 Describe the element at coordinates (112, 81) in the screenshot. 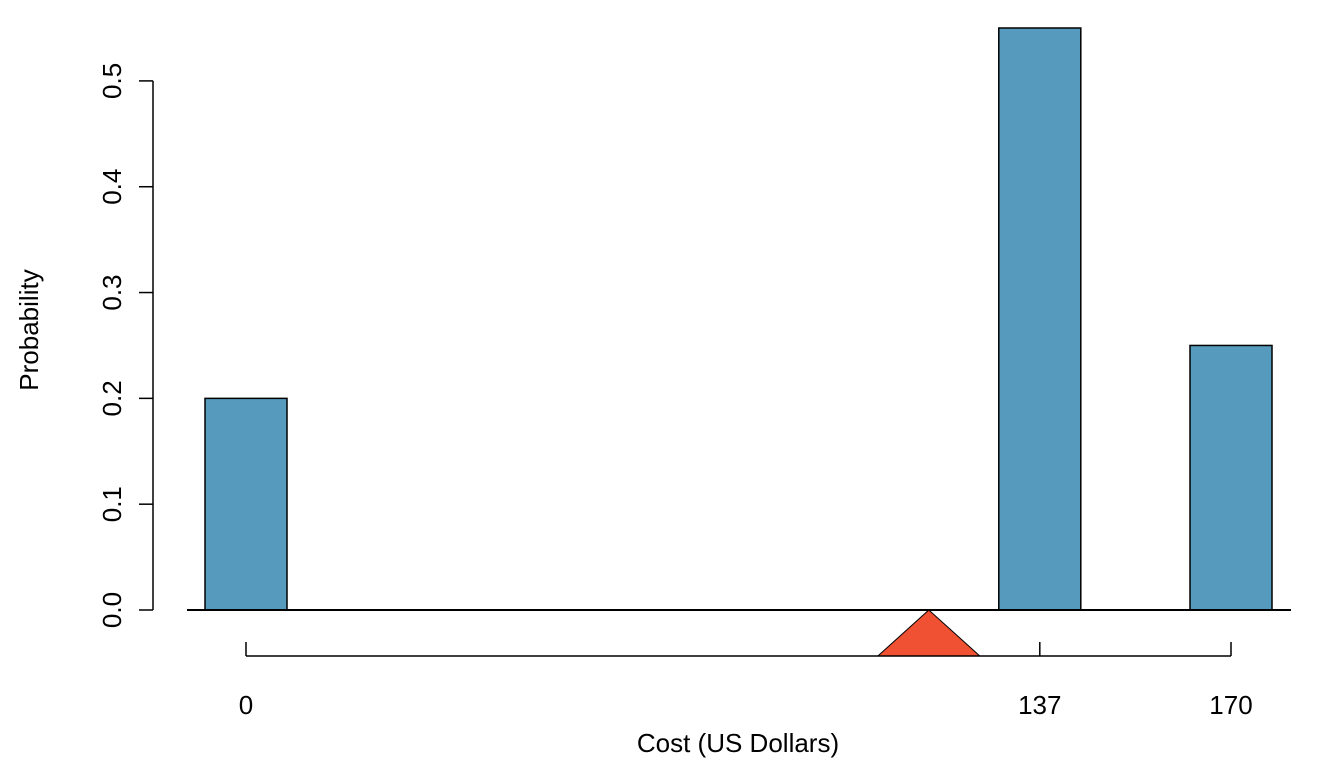

I see `y-tick-label-0.5: 0.5` at that location.